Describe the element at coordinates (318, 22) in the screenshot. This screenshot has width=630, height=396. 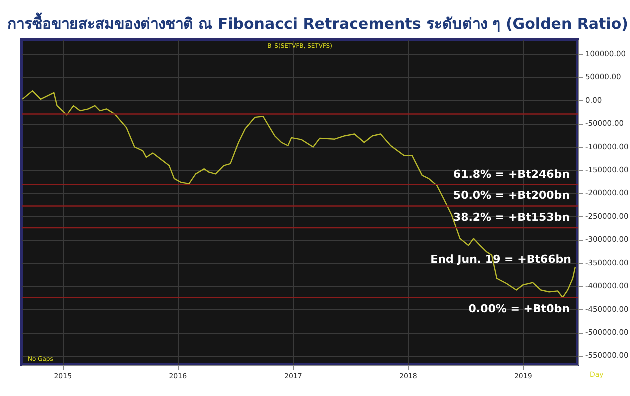
I see `chart-title: การซื้อขายสะสมของต่างชาติ ณ Fibonacci Retracements ระดับต่าง ๆ (Golden Ratio)` at that location.